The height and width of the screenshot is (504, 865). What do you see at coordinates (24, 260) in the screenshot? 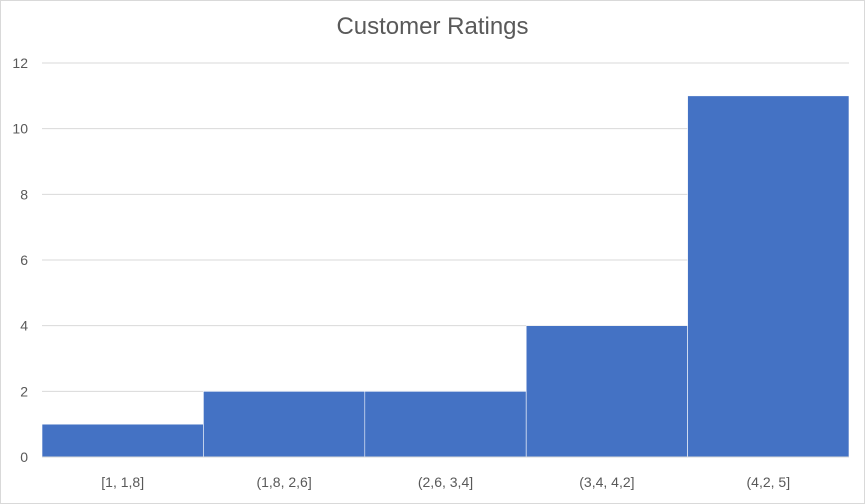
I see `y-tick-label: 6` at bounding box center [24, 260].